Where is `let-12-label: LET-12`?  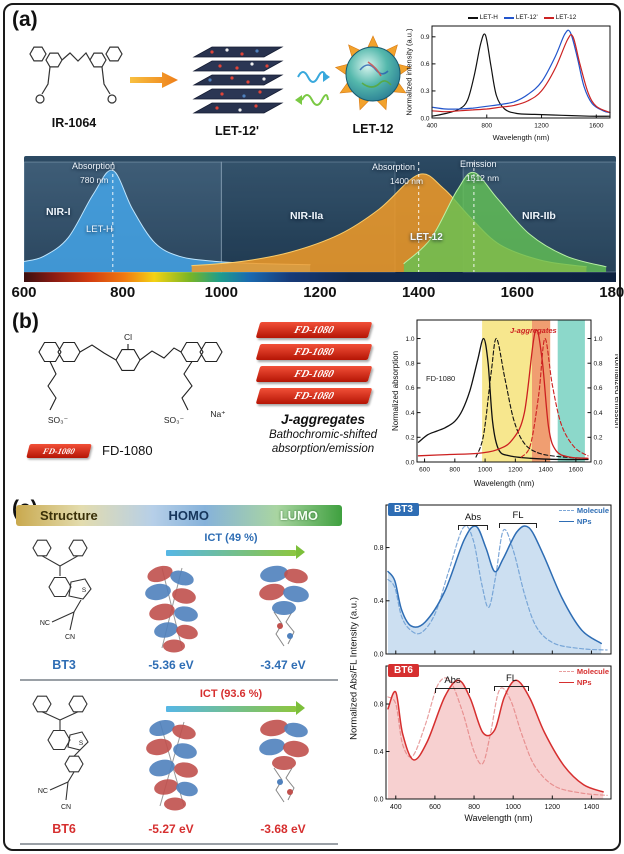
let-12-label: LET-12 is located at coordinates (426, 237).